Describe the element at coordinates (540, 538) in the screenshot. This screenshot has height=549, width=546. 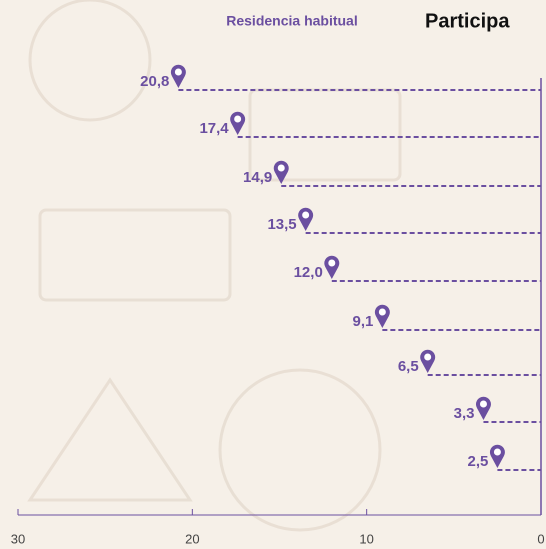
I see `x-tick-label: 0` at that location.